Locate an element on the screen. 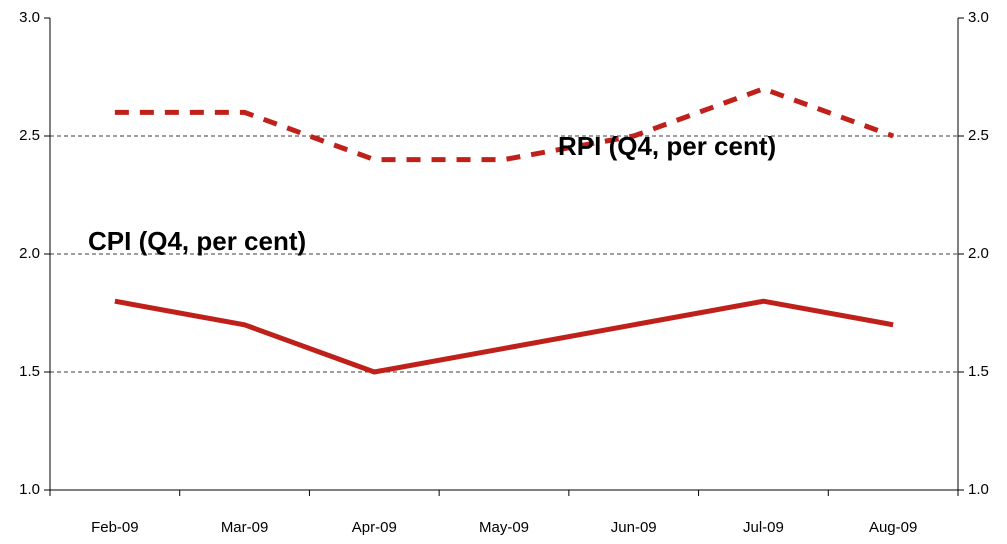 Image resolution: width=1007 pixels, height=544 pixels. y2-tick-label: 1.5 is located at coordinates (978, 371).